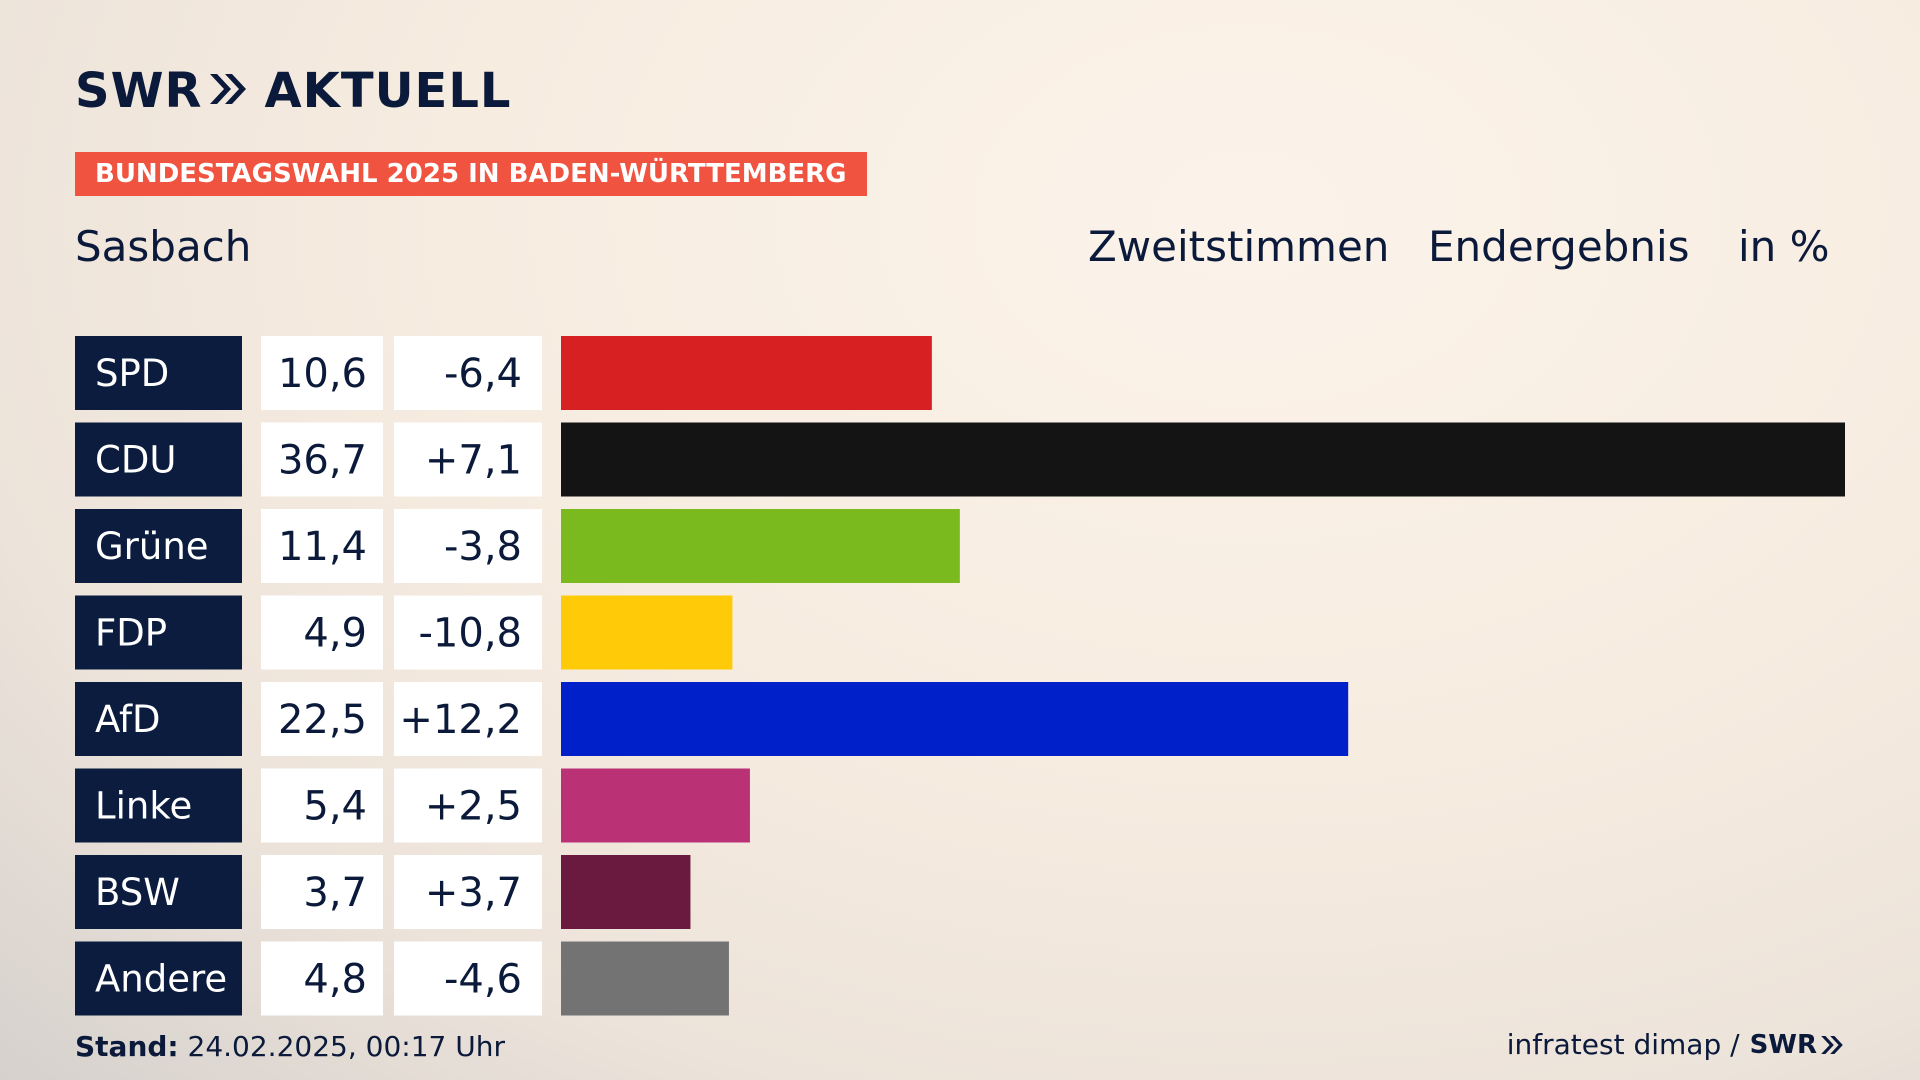 The image size is (1920, 1080). Describe the element at coordinates (143, 806) in the screenshot. I see `party-label: Linke` at that location.